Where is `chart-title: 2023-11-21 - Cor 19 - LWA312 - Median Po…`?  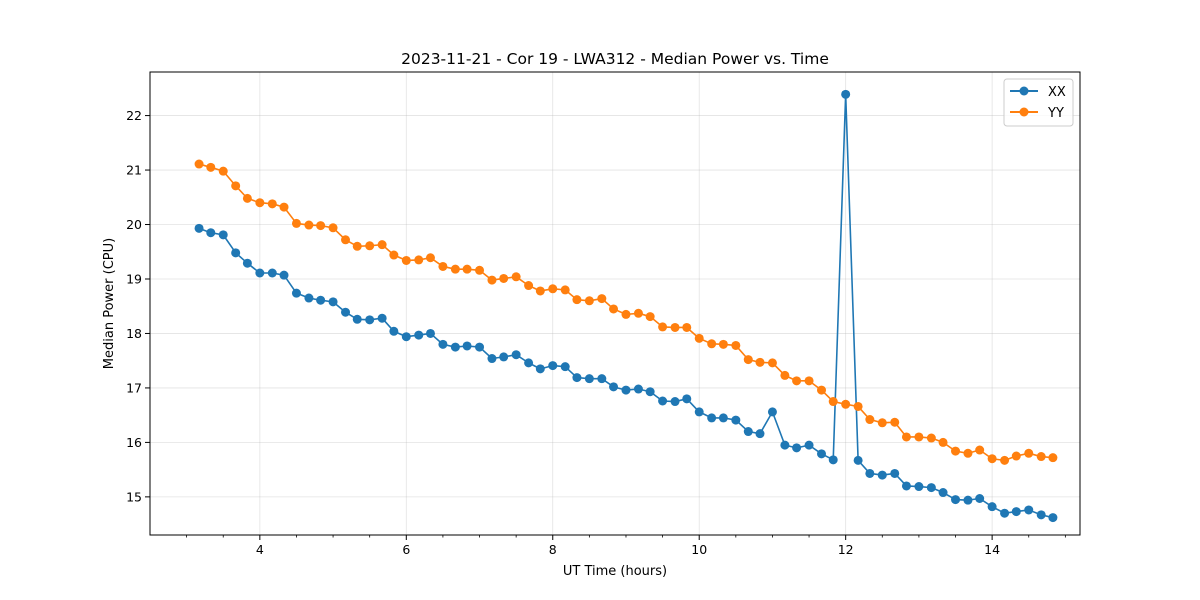
chart-title: 2023-11-21 - Cor 19 - LWA312 - Median Po… is located at coordinates (615, 59).